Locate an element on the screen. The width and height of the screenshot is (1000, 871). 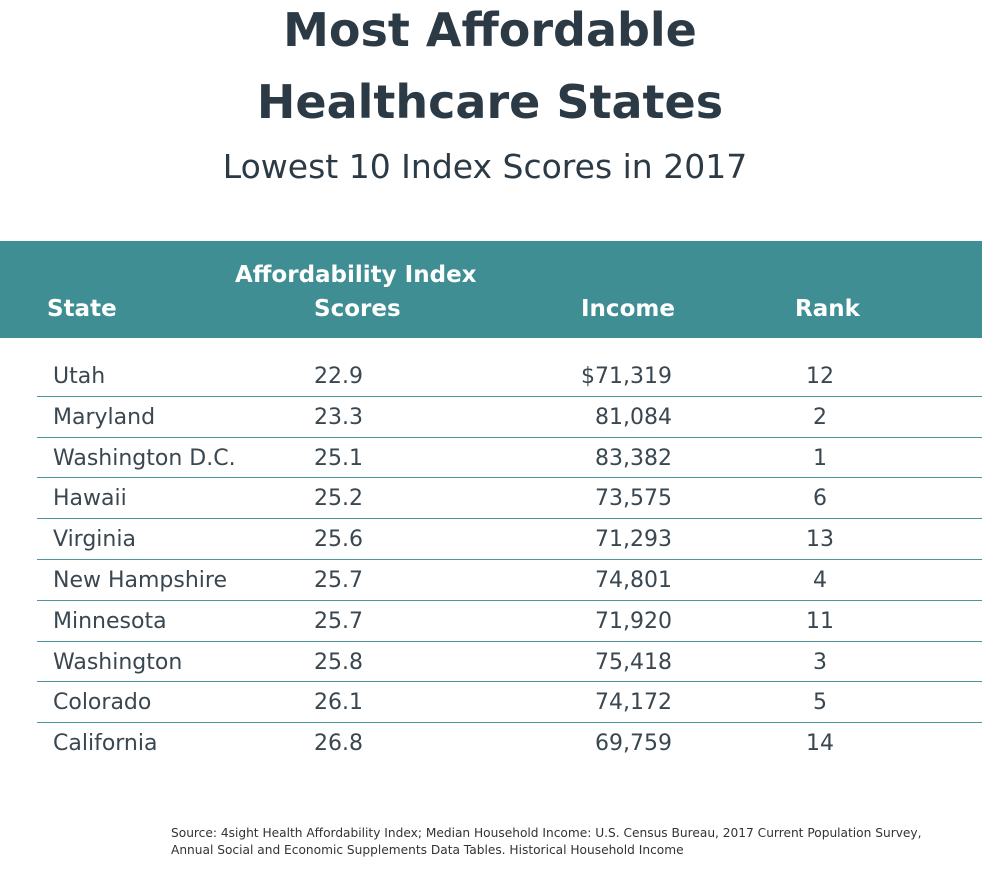
cell-score: 25.2 is located at coordinates (338, 499).